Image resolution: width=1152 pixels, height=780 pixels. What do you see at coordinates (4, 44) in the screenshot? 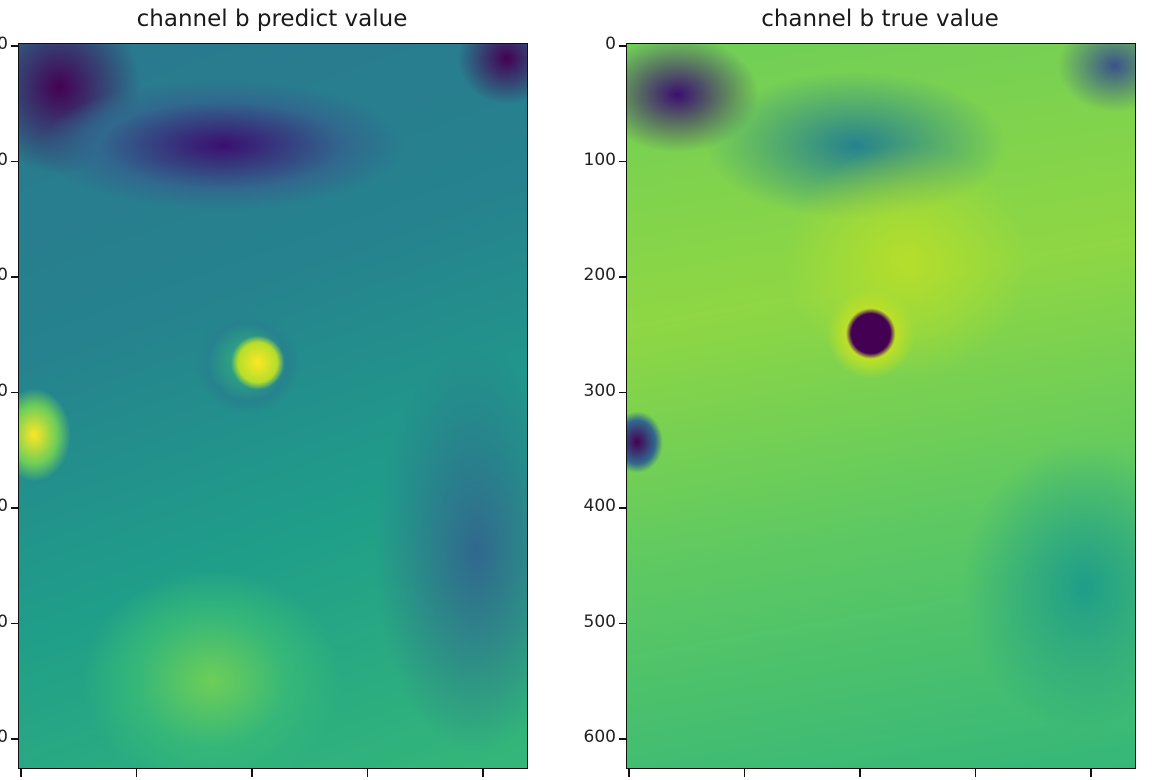
I see `predict-y-tick-label-0: 0` at bounding box center [4, 44].